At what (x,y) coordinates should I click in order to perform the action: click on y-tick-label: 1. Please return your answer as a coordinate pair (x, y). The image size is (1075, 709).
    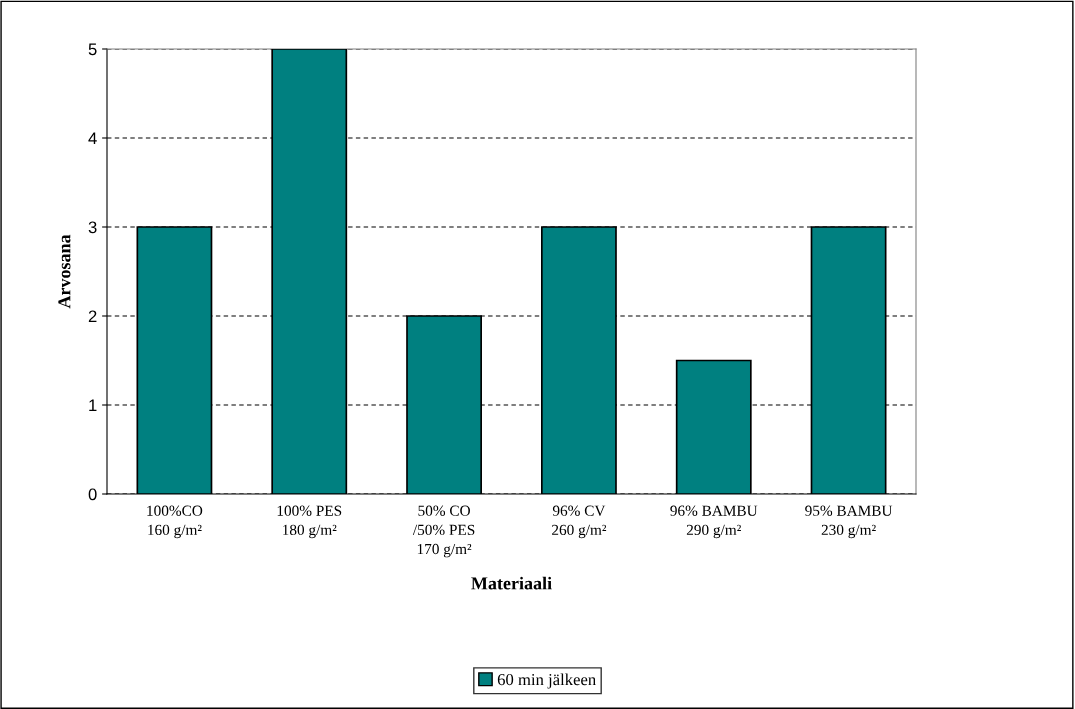
    Looking at the image, I should click on (93, 405).